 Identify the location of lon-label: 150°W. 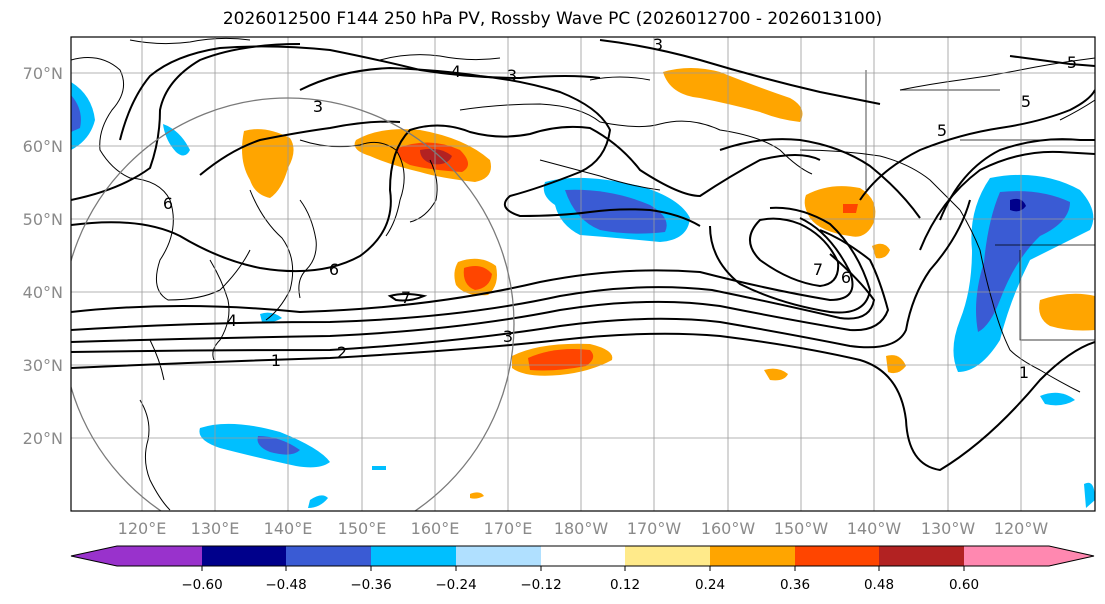
(801, 528).